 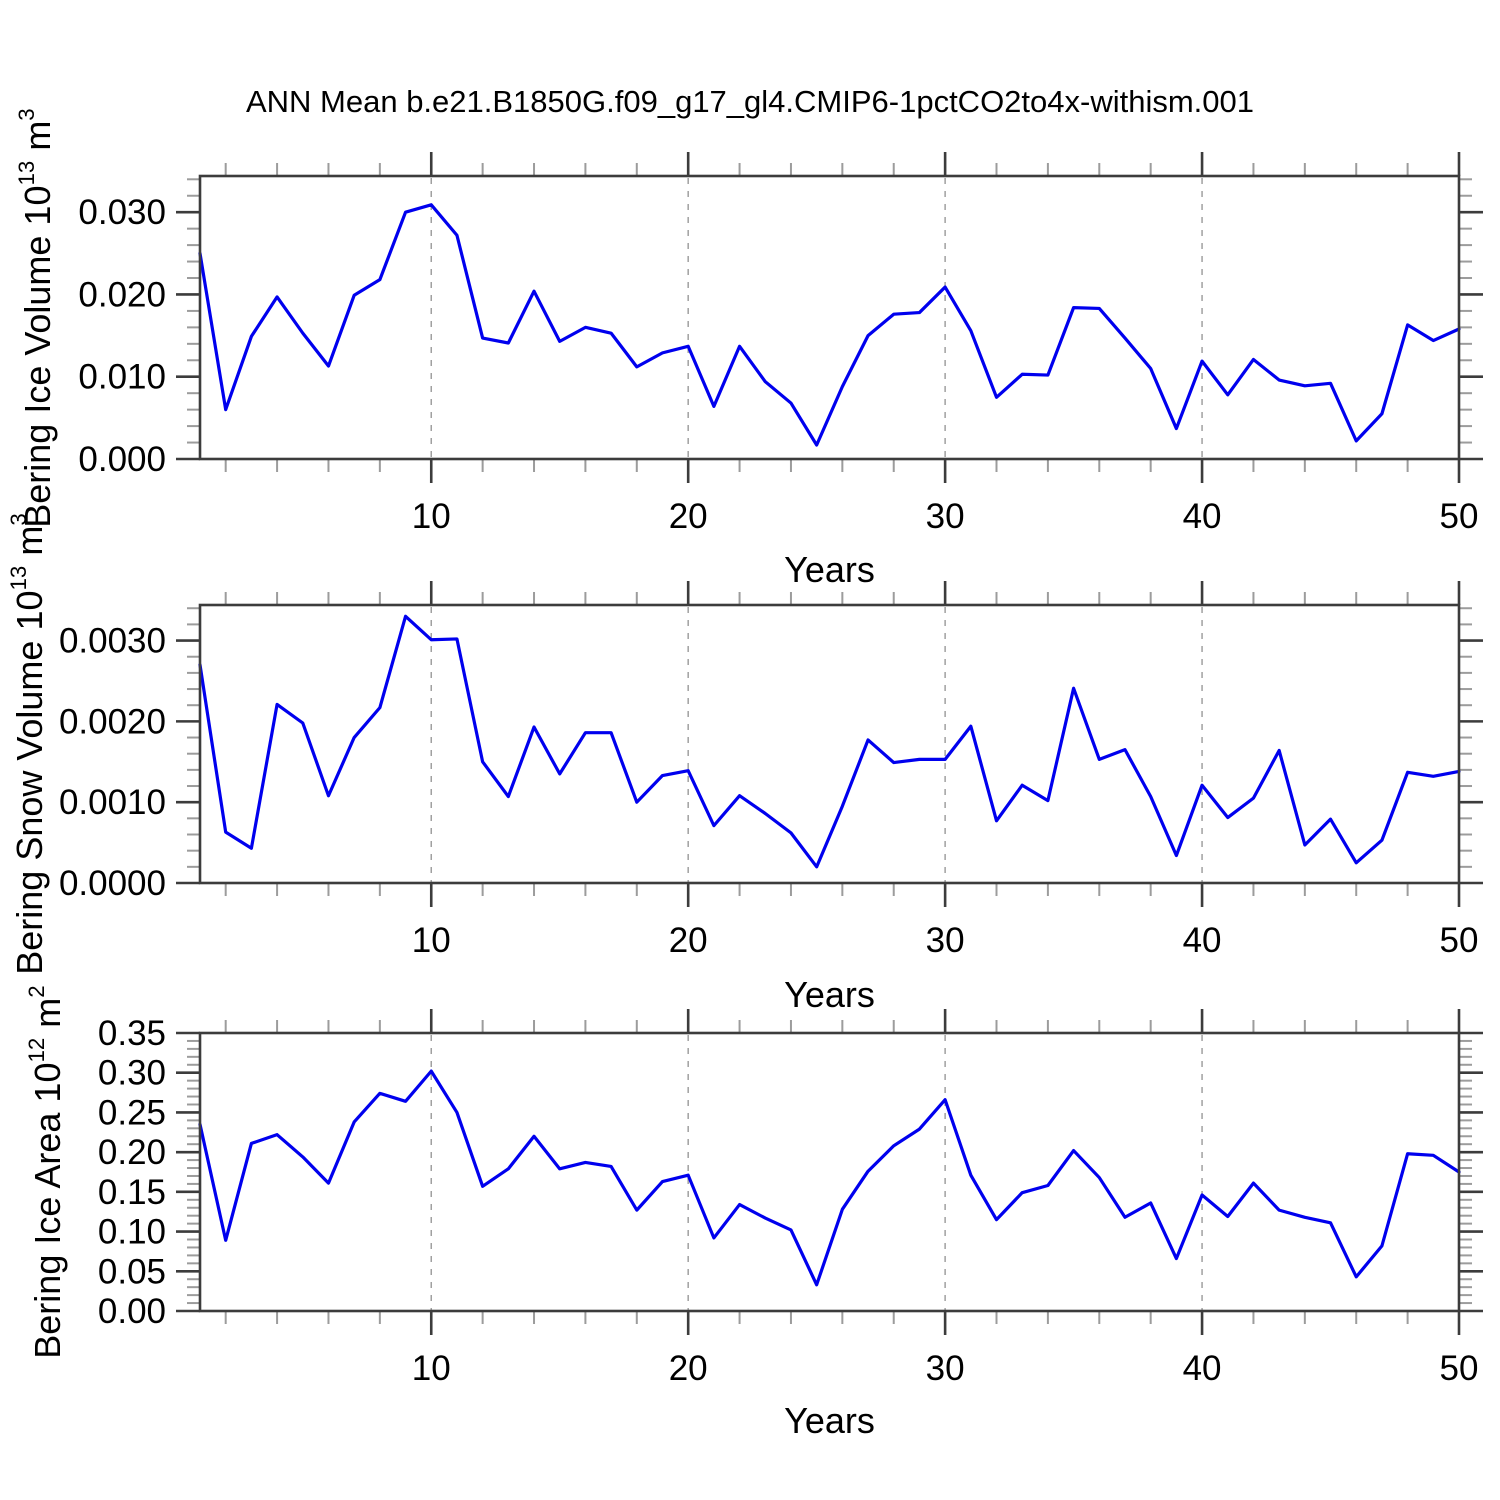 I want to click on y-tick-label: 0.000, so click(x=122, y=459).